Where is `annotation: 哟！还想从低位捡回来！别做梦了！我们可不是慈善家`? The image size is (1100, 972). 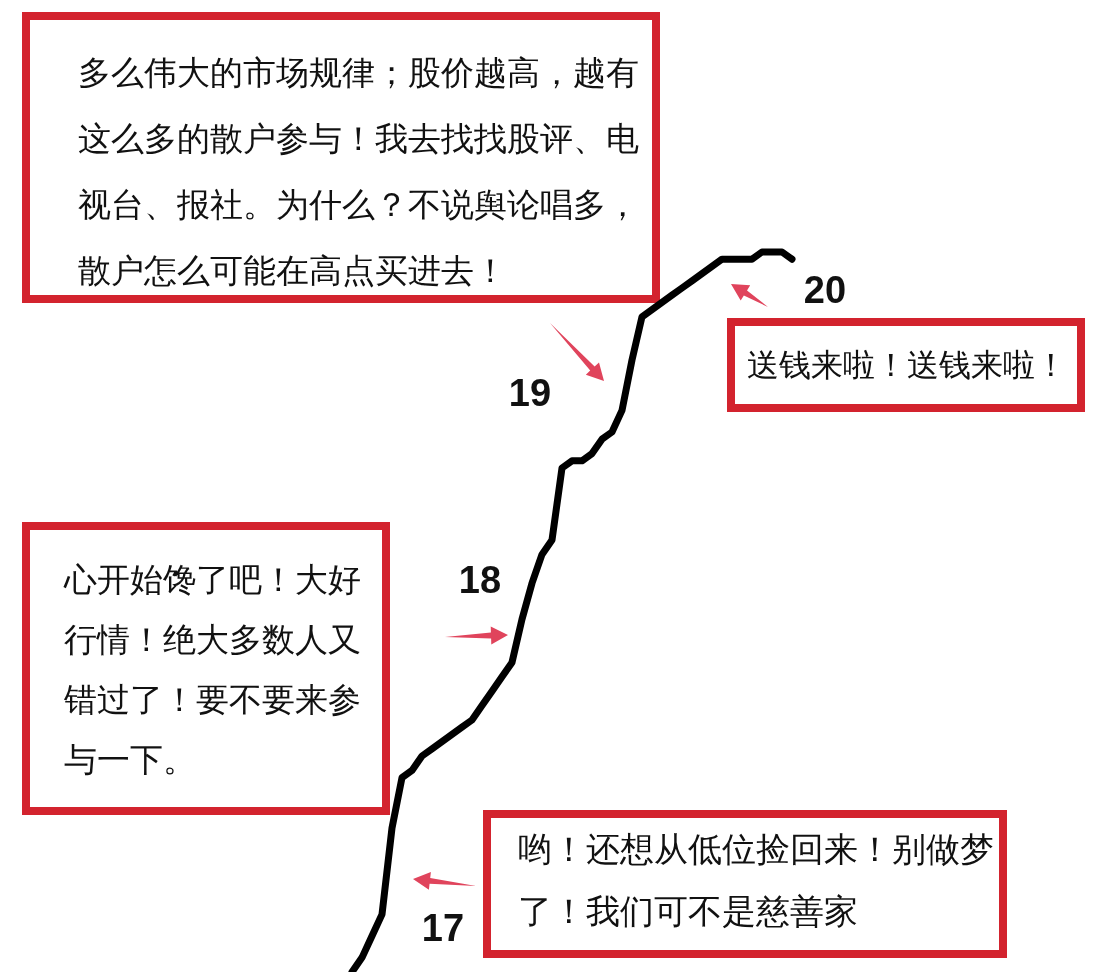 annotation: 哟！还想从低位捡回来！别做梦了！我们可不是慈善家 is located at coordinates (756, 880).